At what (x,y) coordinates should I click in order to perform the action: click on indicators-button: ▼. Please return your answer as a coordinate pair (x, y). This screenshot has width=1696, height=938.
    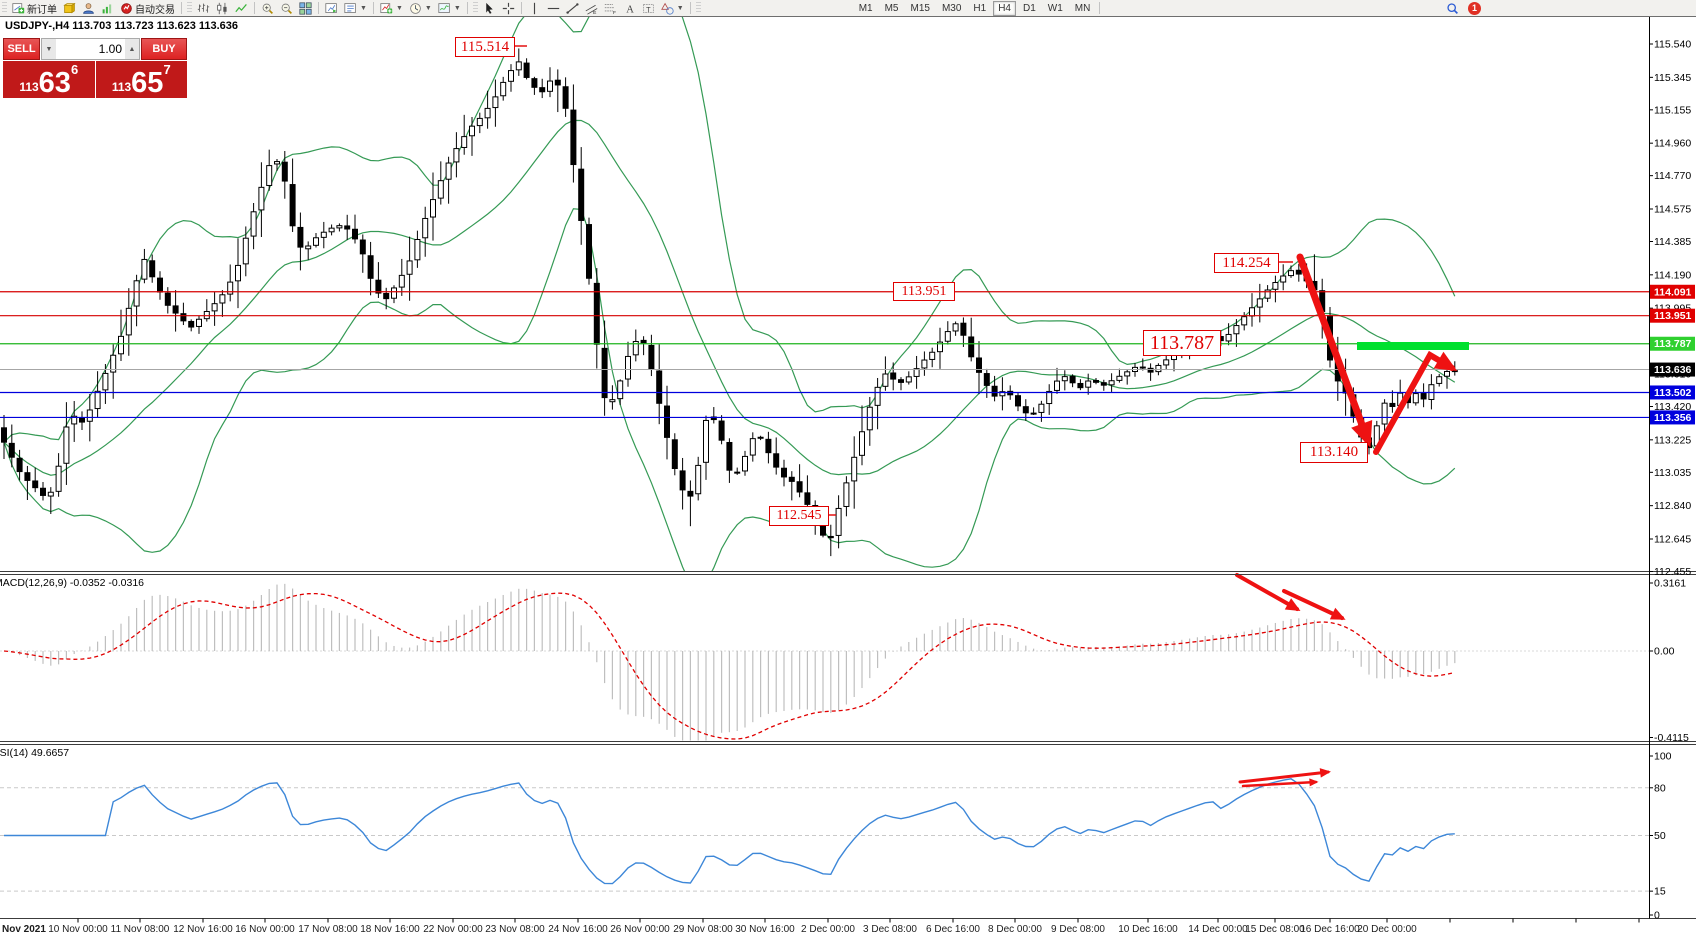
    Looking at the image, I should click on (391, 8).